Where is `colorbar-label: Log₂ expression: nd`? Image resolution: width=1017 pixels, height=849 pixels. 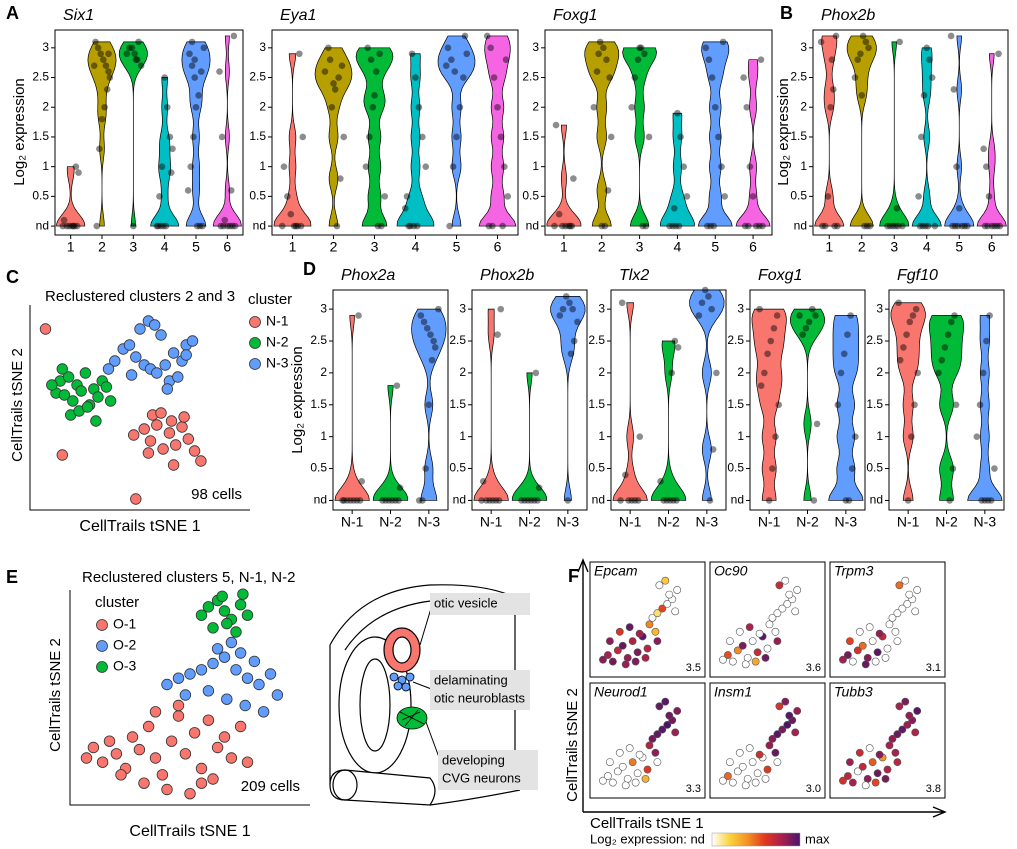 colorbar-label: Log₂ expression: nd is located at coordinates (647, 838).